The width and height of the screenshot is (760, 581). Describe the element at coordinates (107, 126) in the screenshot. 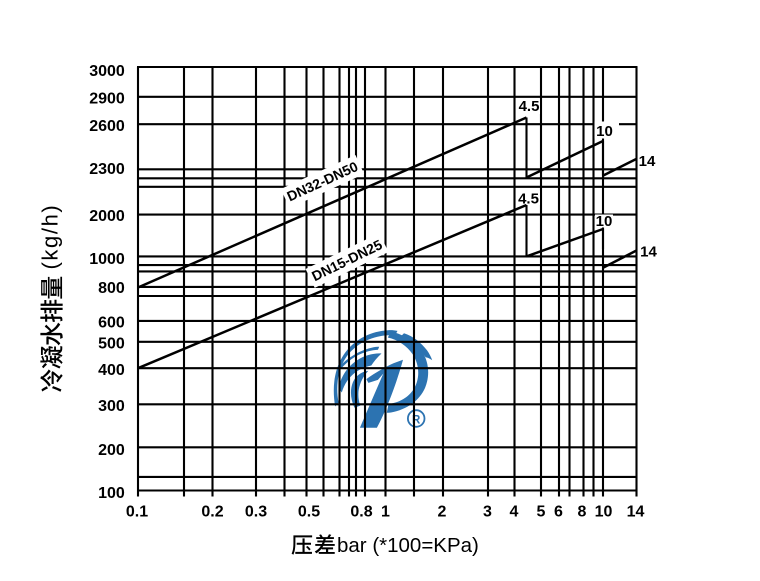

I see `svg-text: 2600` at that location.